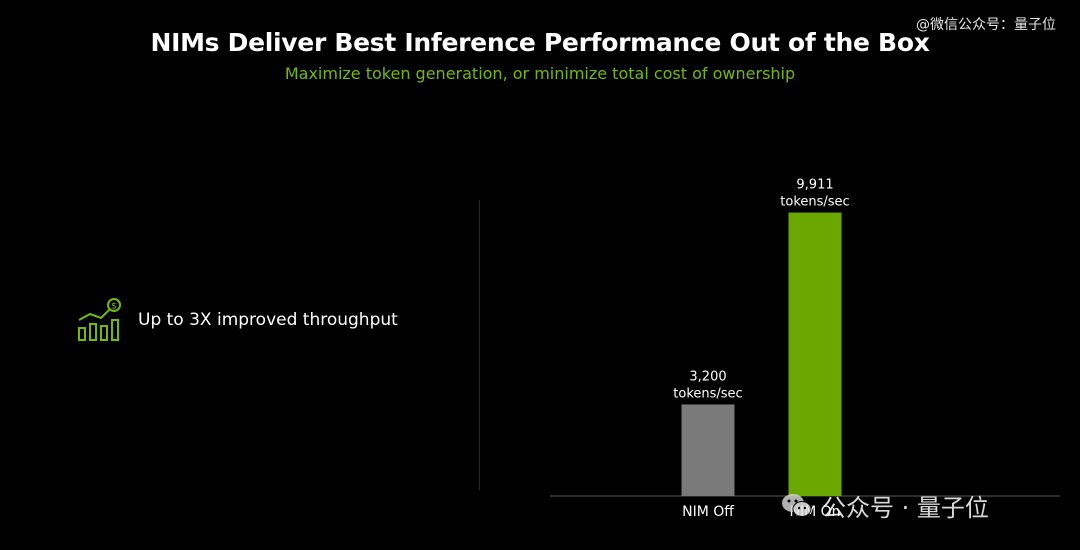 Image resolution: width=1080 pixels, height=550 pixels. I want to click on wechat-icon, so click(797, 505).